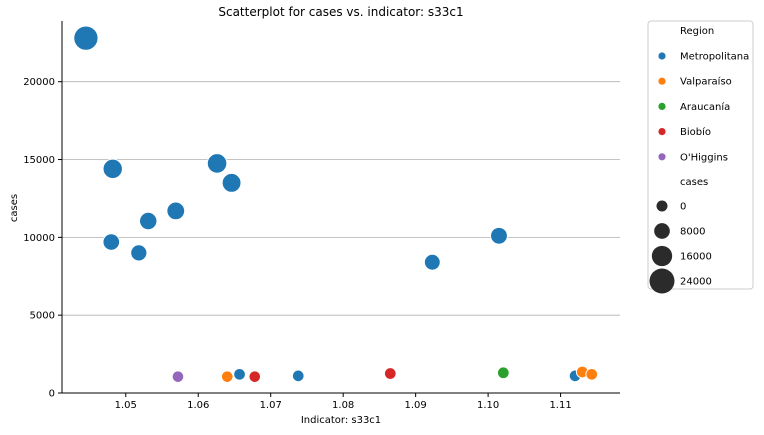  Describe the element at coordinates (14, 208) in the screenshot. I see `y-axis-label: cases` at that location.